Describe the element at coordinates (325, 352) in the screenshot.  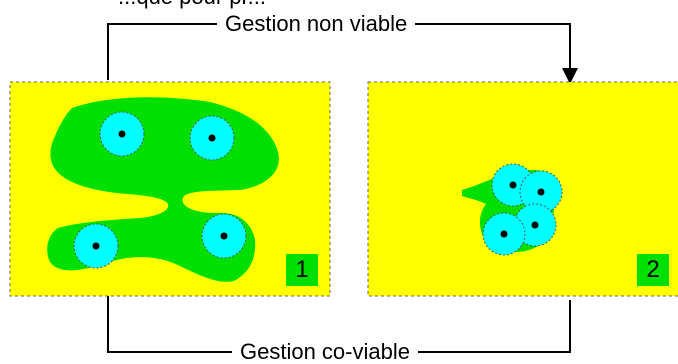
I see `label-co-viable-management: Gestion co-viable` at that location.